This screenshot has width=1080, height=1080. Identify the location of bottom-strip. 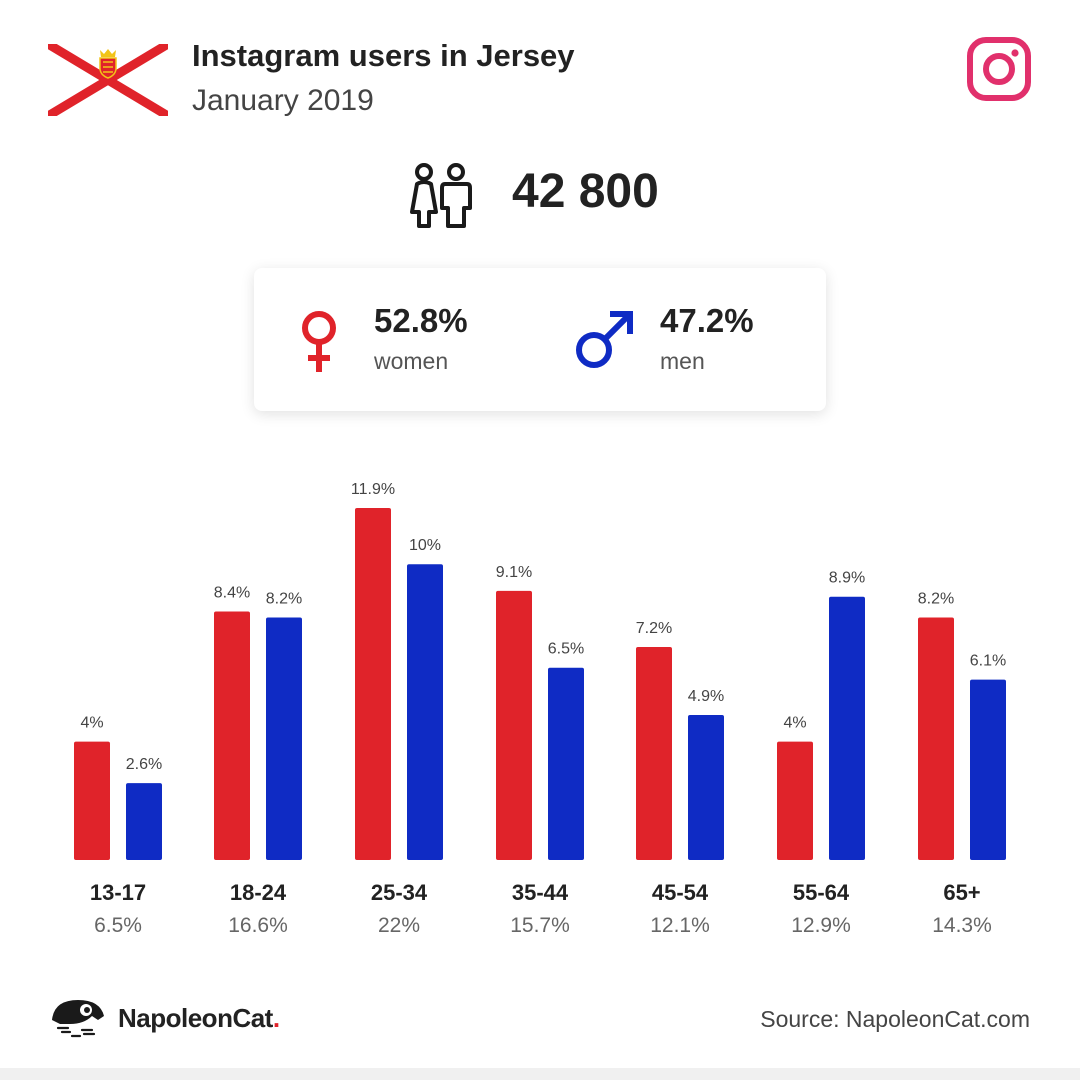
(540, 1074).